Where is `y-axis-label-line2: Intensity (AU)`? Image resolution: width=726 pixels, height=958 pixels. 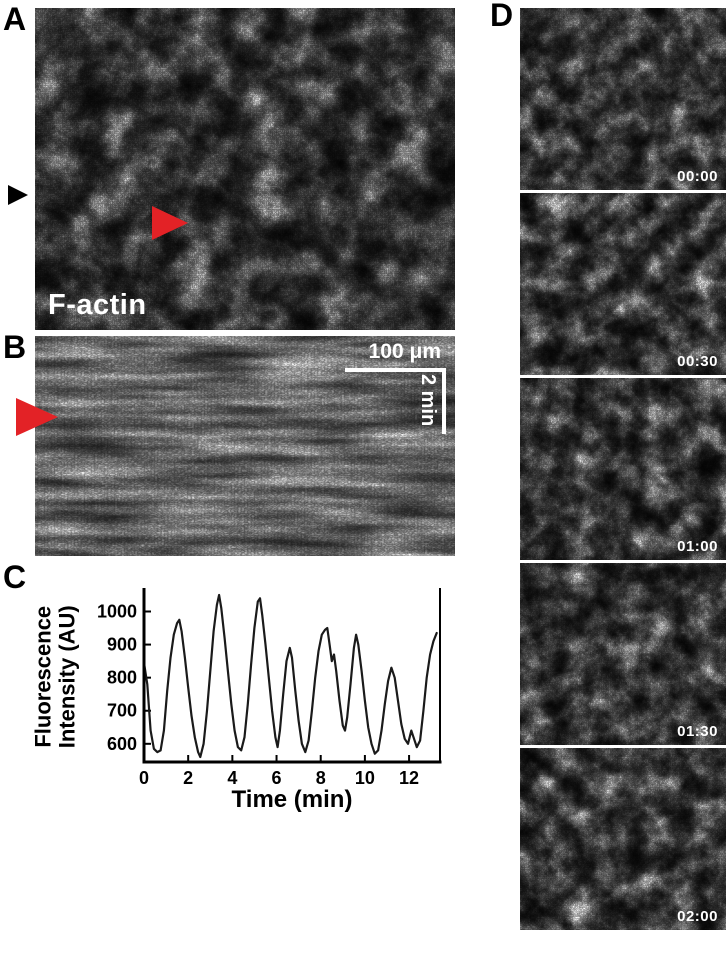
y-axis-label-line2: Intensity (AU) is located at coordinates (66, 677).